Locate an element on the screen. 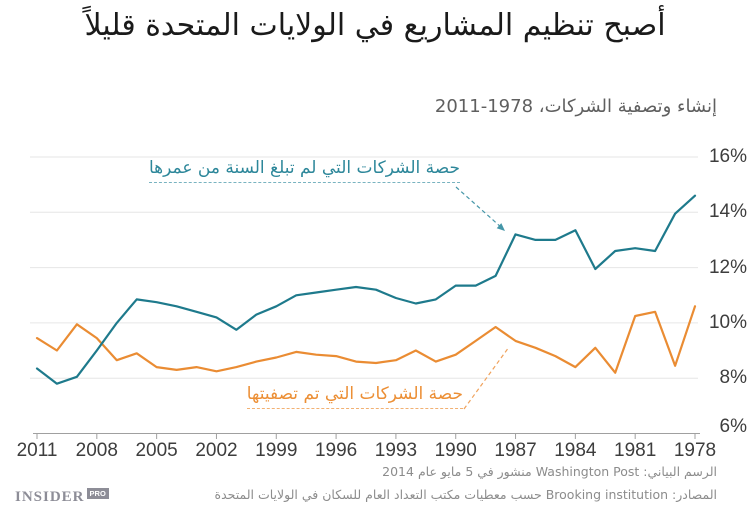  x-axis-label-2005: 2005 is located at coordinates (156, 450).